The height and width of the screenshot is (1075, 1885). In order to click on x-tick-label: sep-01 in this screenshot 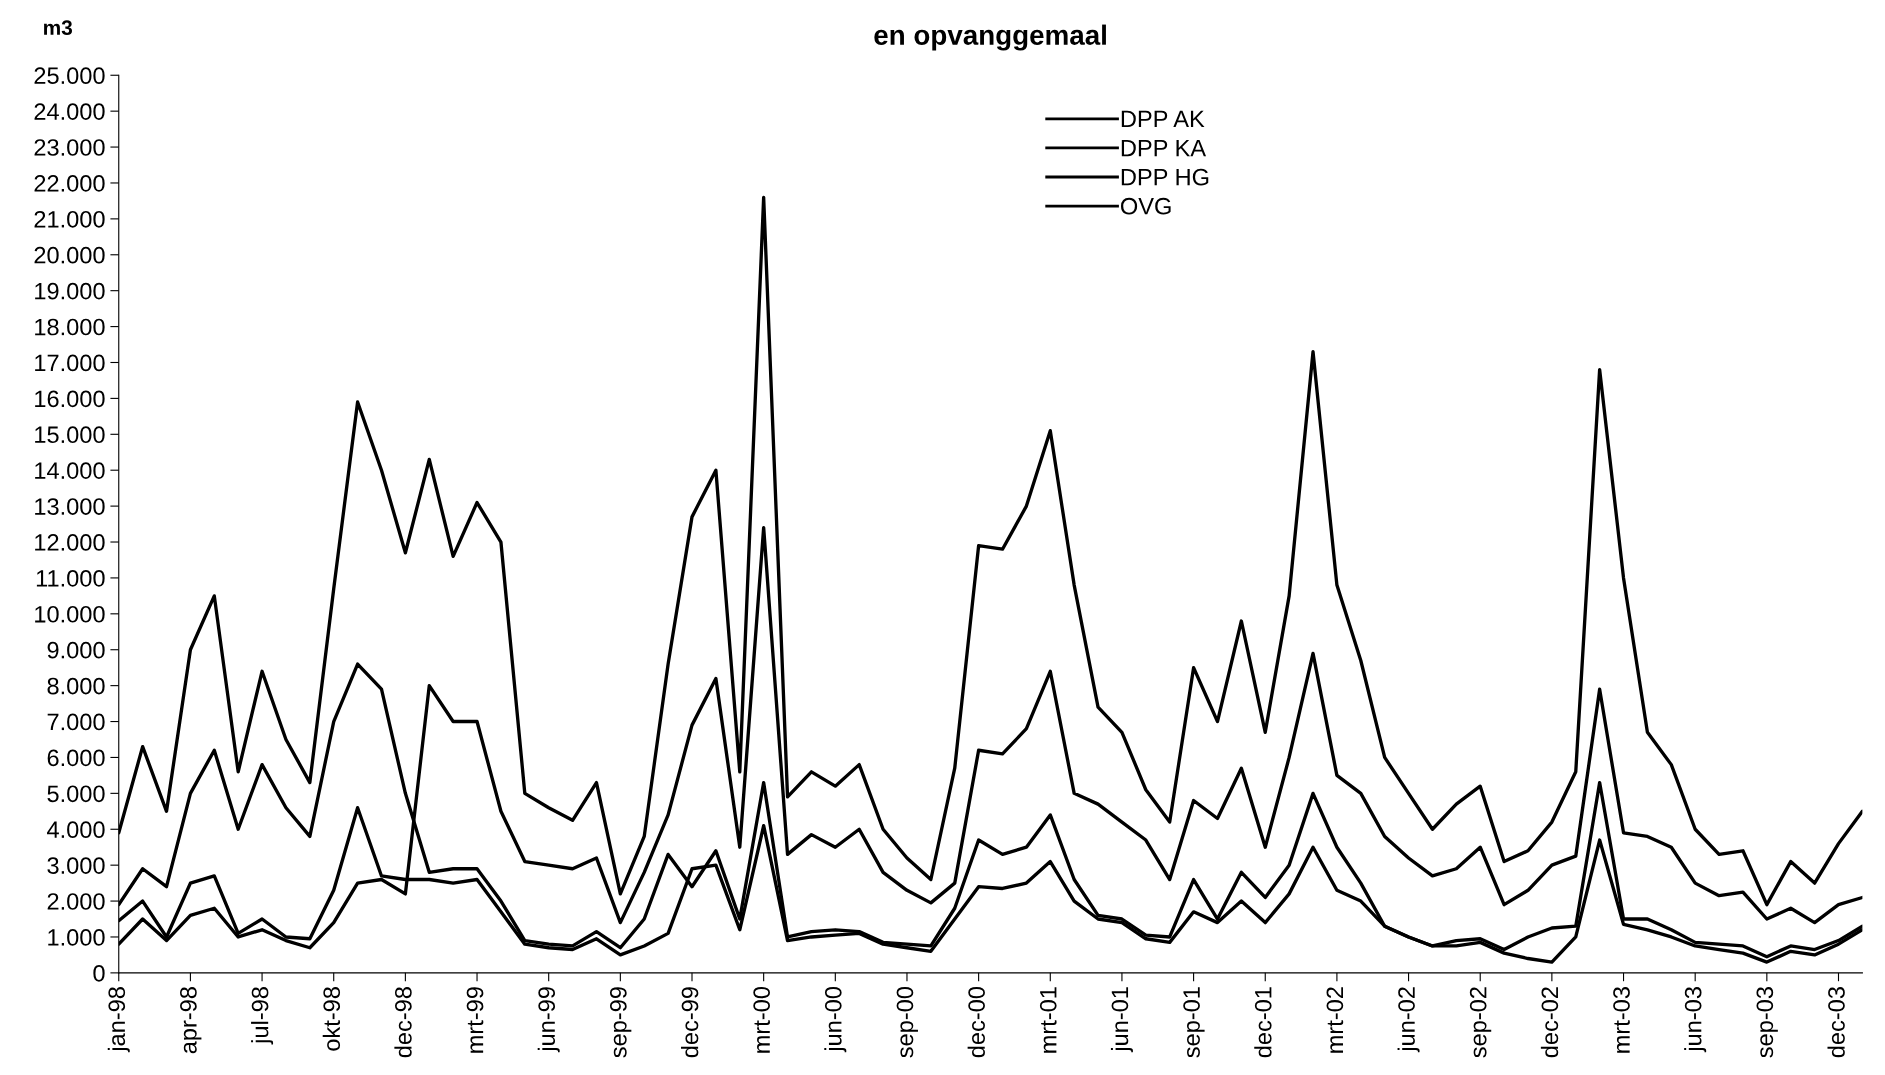, I will do `click(1194, 1022)`.